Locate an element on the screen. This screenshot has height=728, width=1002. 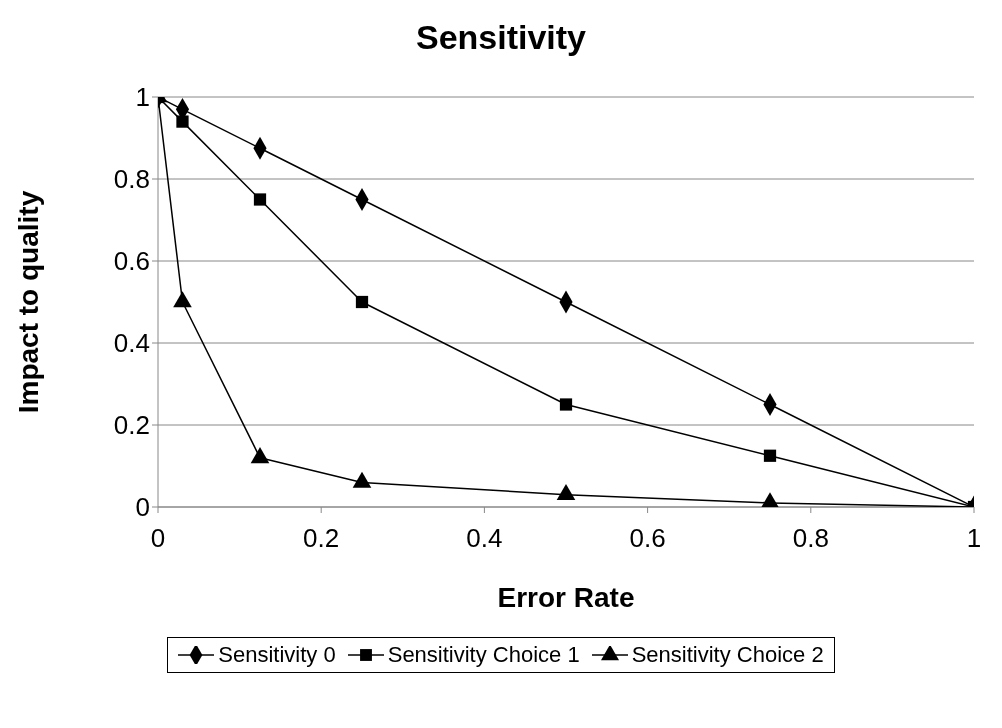
y-tick-label: 0.4 is located at coordinates (131, 343).